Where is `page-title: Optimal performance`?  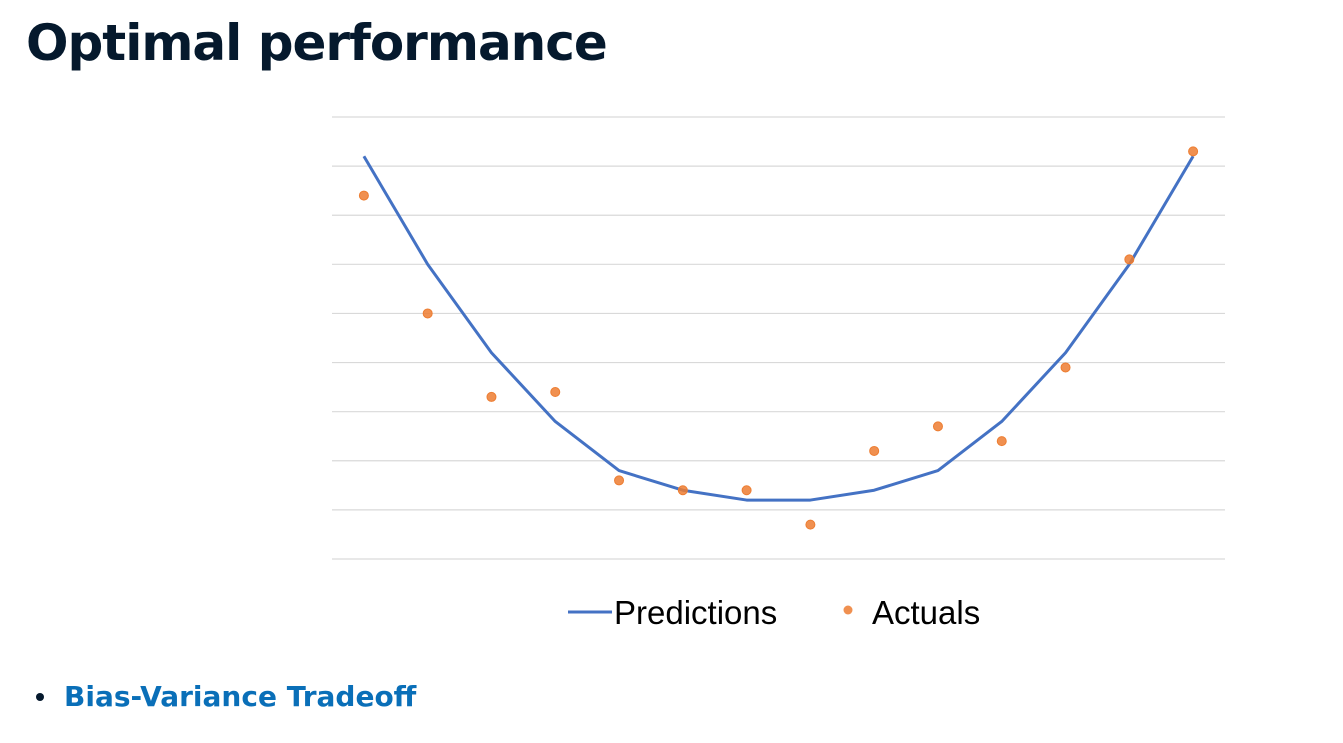
page-title: Optimal performance is located at coordinates (317, 43).